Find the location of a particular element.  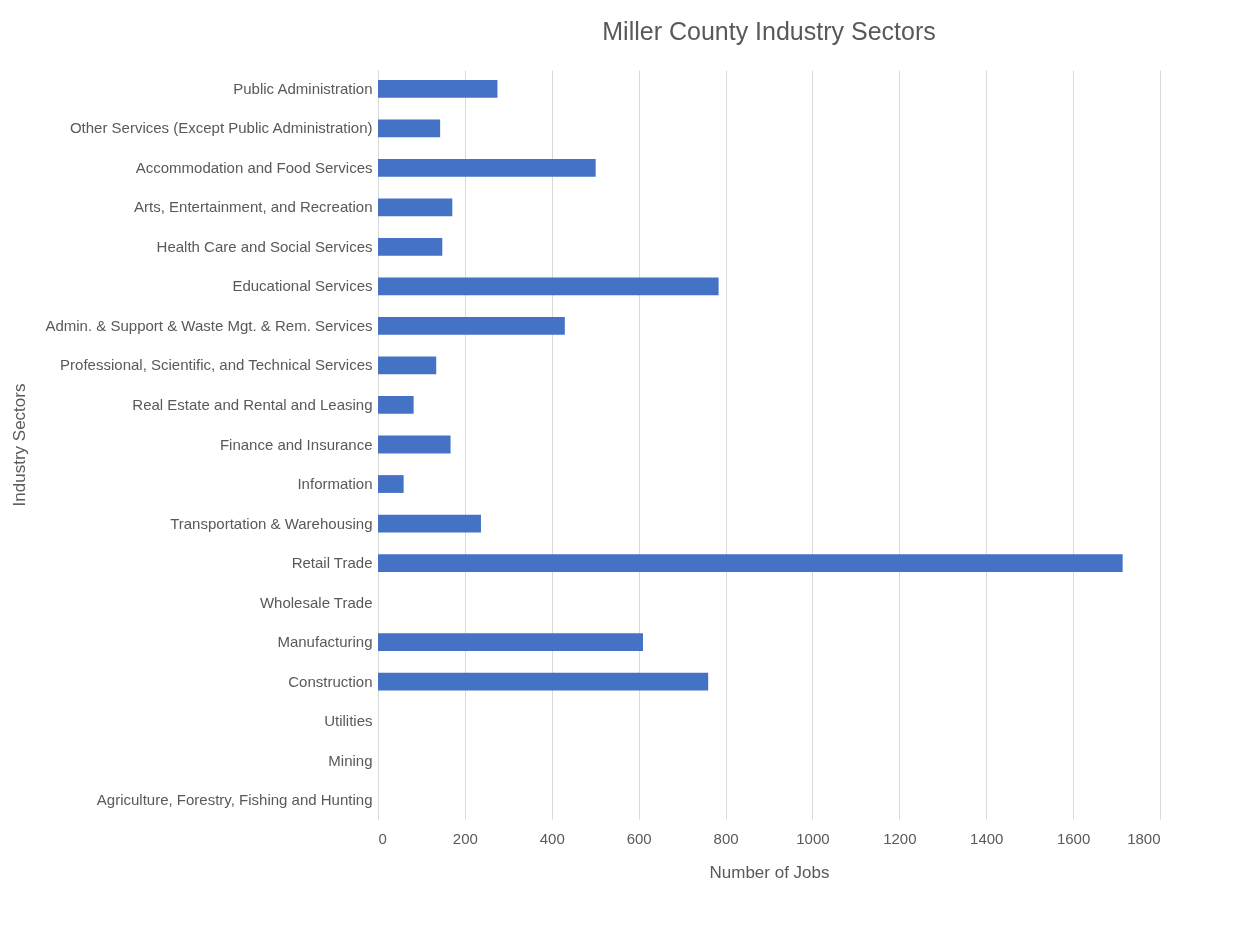

y-tick-label: Professional, Scientific, and Technical Services is located at coordinates (216, 365).